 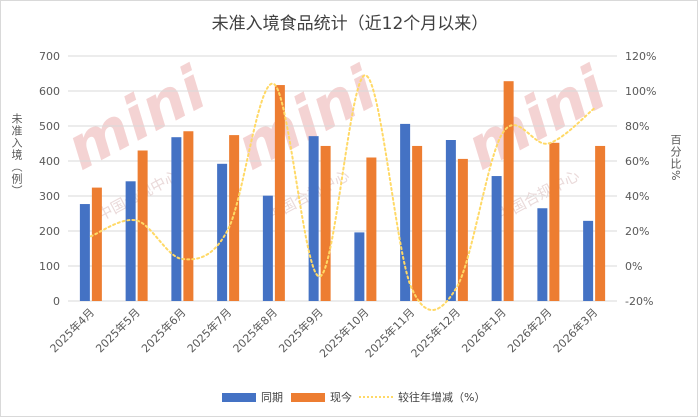 What do you see at coordinates (16, 155) in the screenshot?
I see `y-axis-label: 未准入境（例）` at bounding box center [16, 155].